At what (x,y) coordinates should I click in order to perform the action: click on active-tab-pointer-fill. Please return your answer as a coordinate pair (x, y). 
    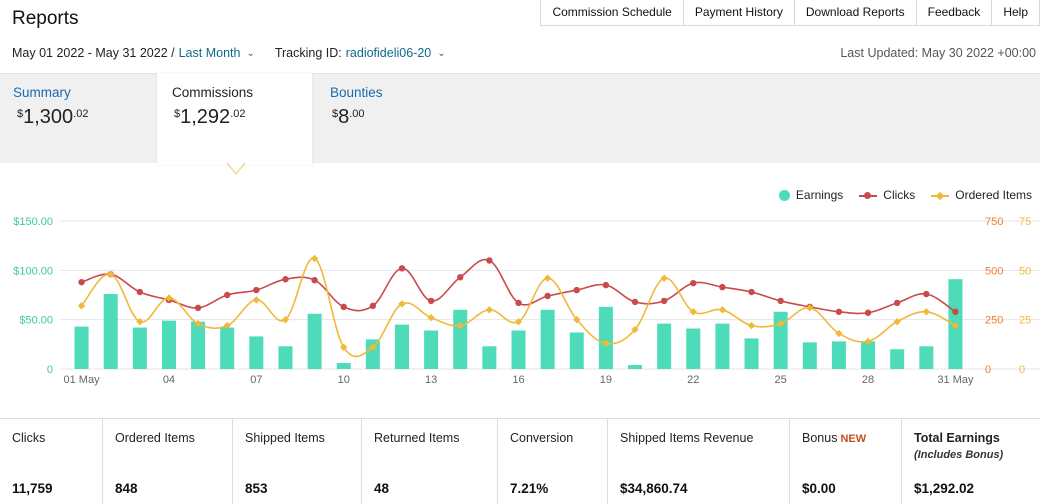
    Looking at the image, I should click on (236, 168).